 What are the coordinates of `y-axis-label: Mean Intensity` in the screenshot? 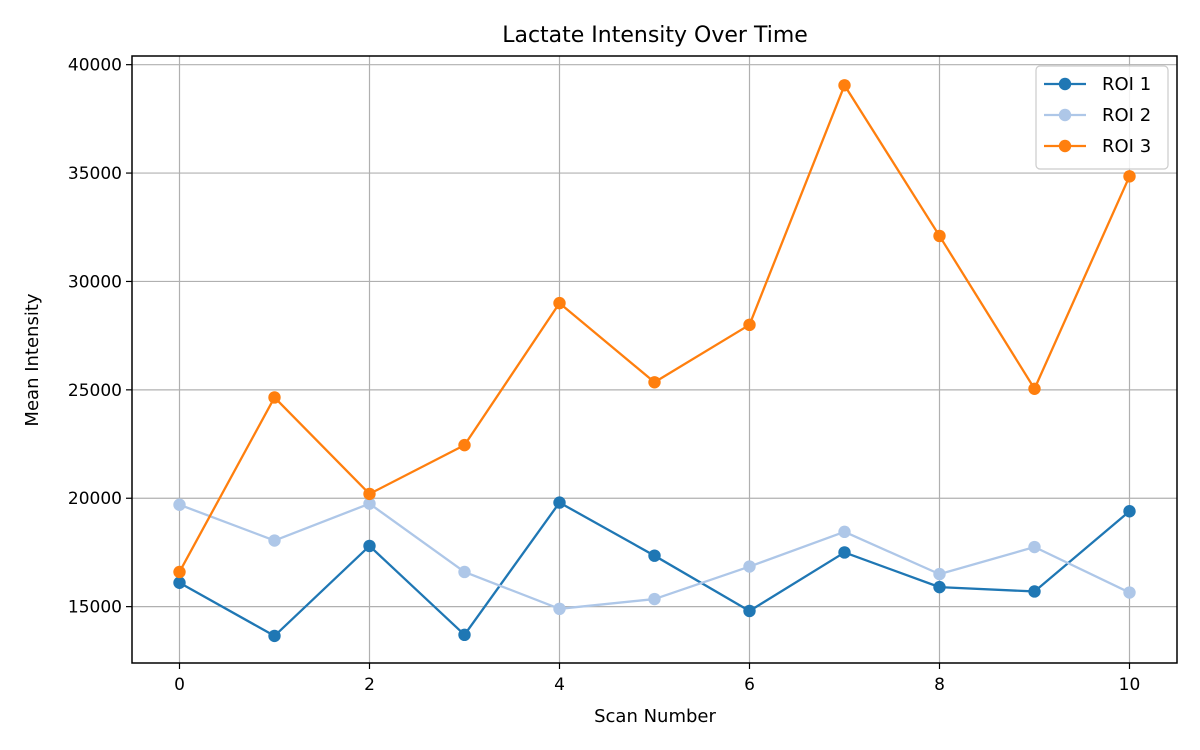 It's located at (32, 359).